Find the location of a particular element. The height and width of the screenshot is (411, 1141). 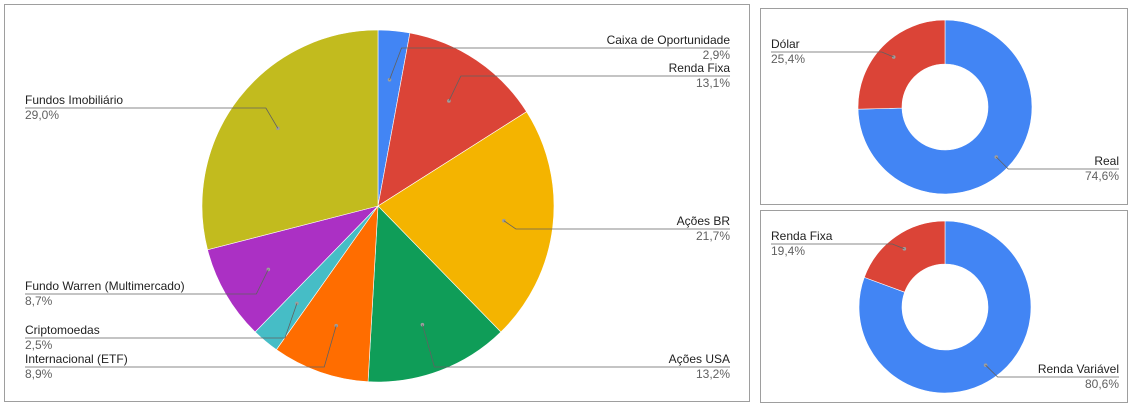

label-value: 19,4% is located at coordinates (788, 251).